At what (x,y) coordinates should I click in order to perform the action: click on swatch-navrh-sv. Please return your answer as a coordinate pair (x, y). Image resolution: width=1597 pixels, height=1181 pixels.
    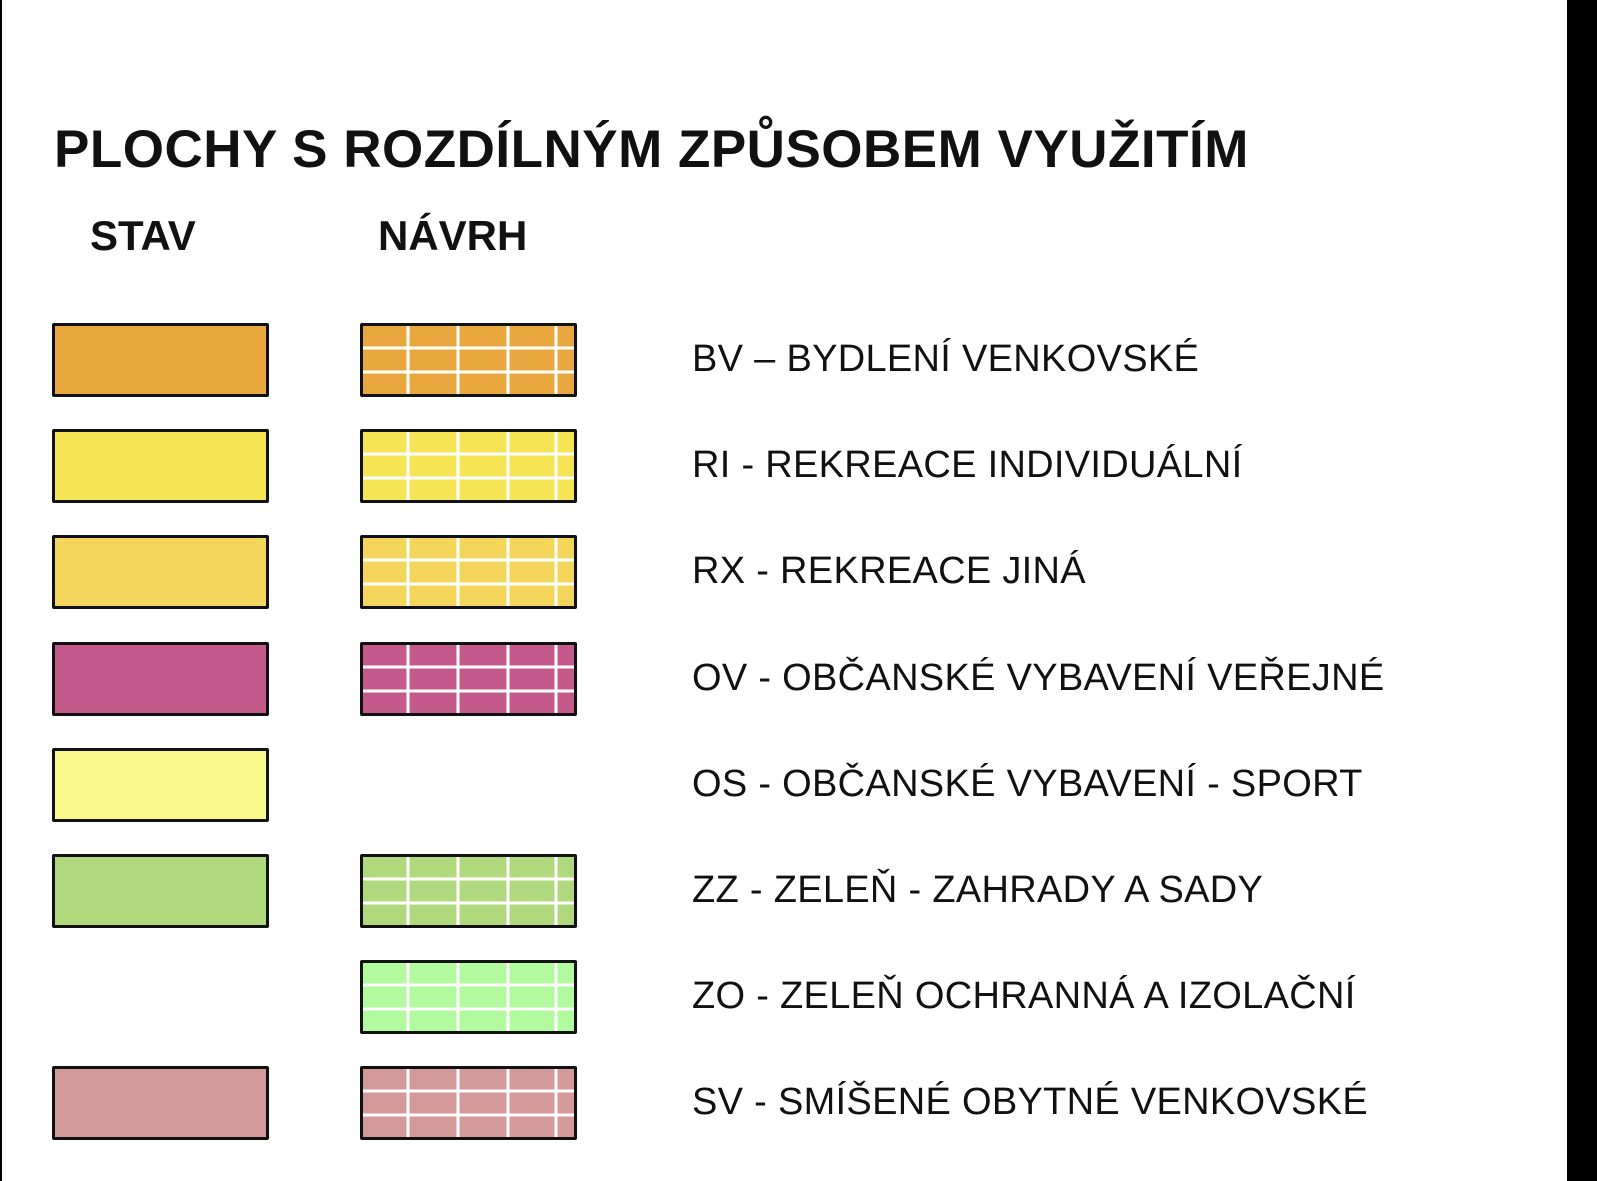
    Looking at the image, I should click on (468, 1103).